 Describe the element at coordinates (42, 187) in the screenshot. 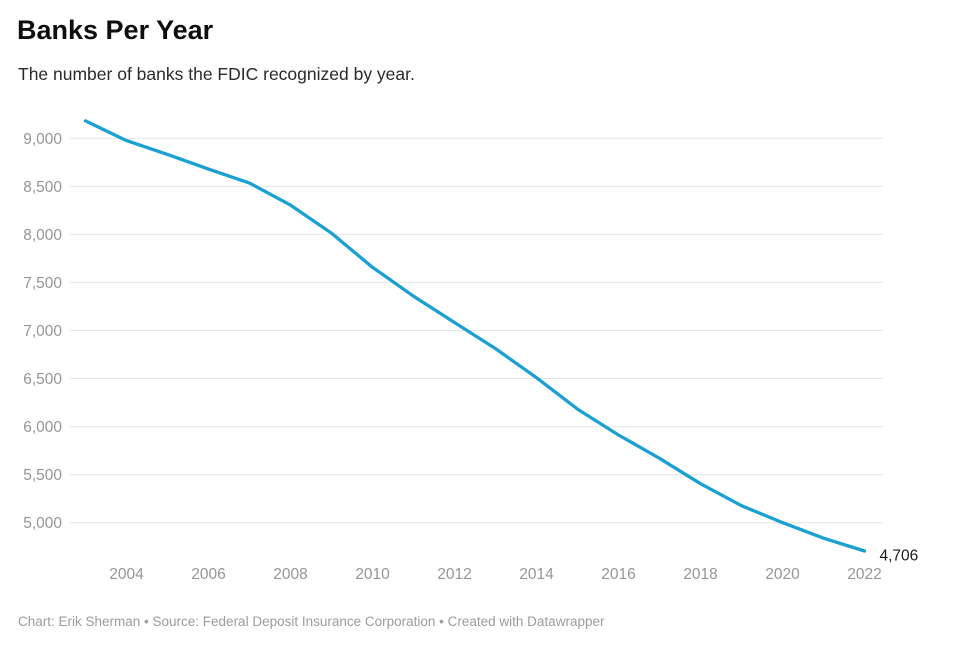

I see `y-axis-label: 8,500` at that location.